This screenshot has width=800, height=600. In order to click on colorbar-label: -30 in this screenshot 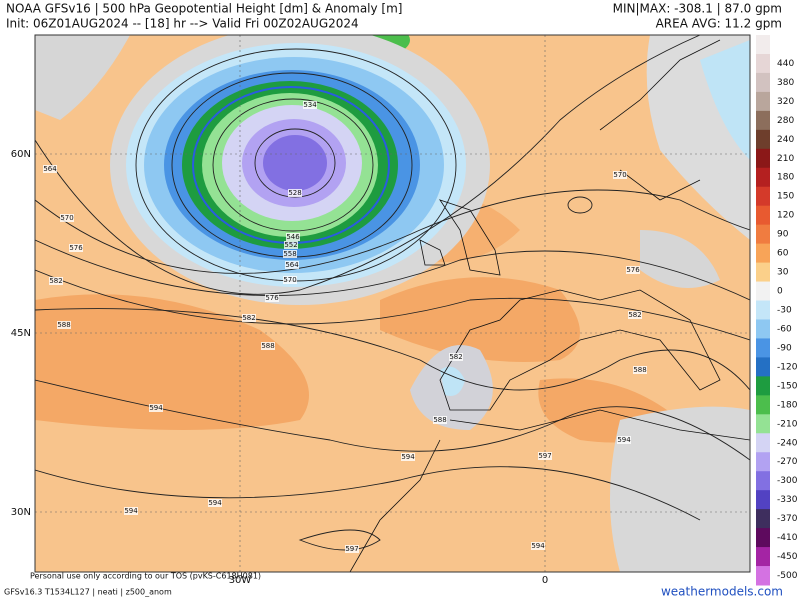, I will do `click(784, 311)`.